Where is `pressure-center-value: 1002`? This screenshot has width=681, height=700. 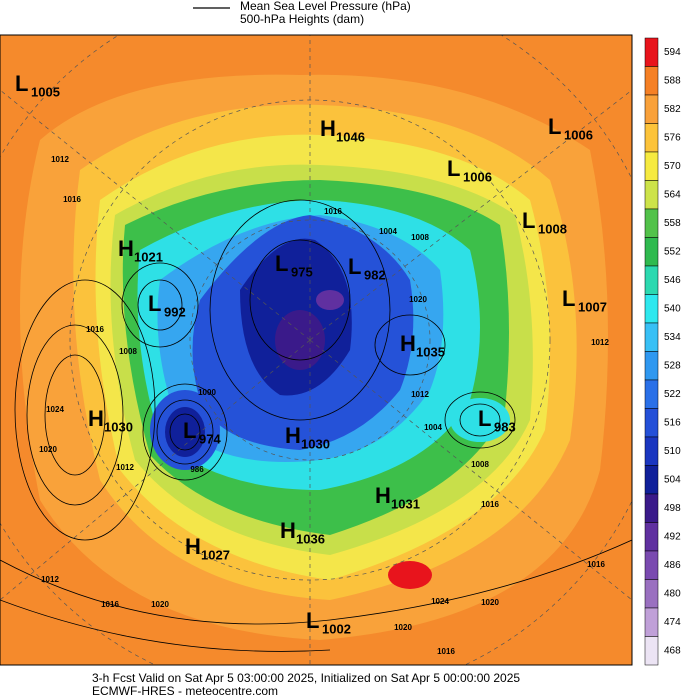
pressure-center-value: 1002 is located at coordinates (336, 628).